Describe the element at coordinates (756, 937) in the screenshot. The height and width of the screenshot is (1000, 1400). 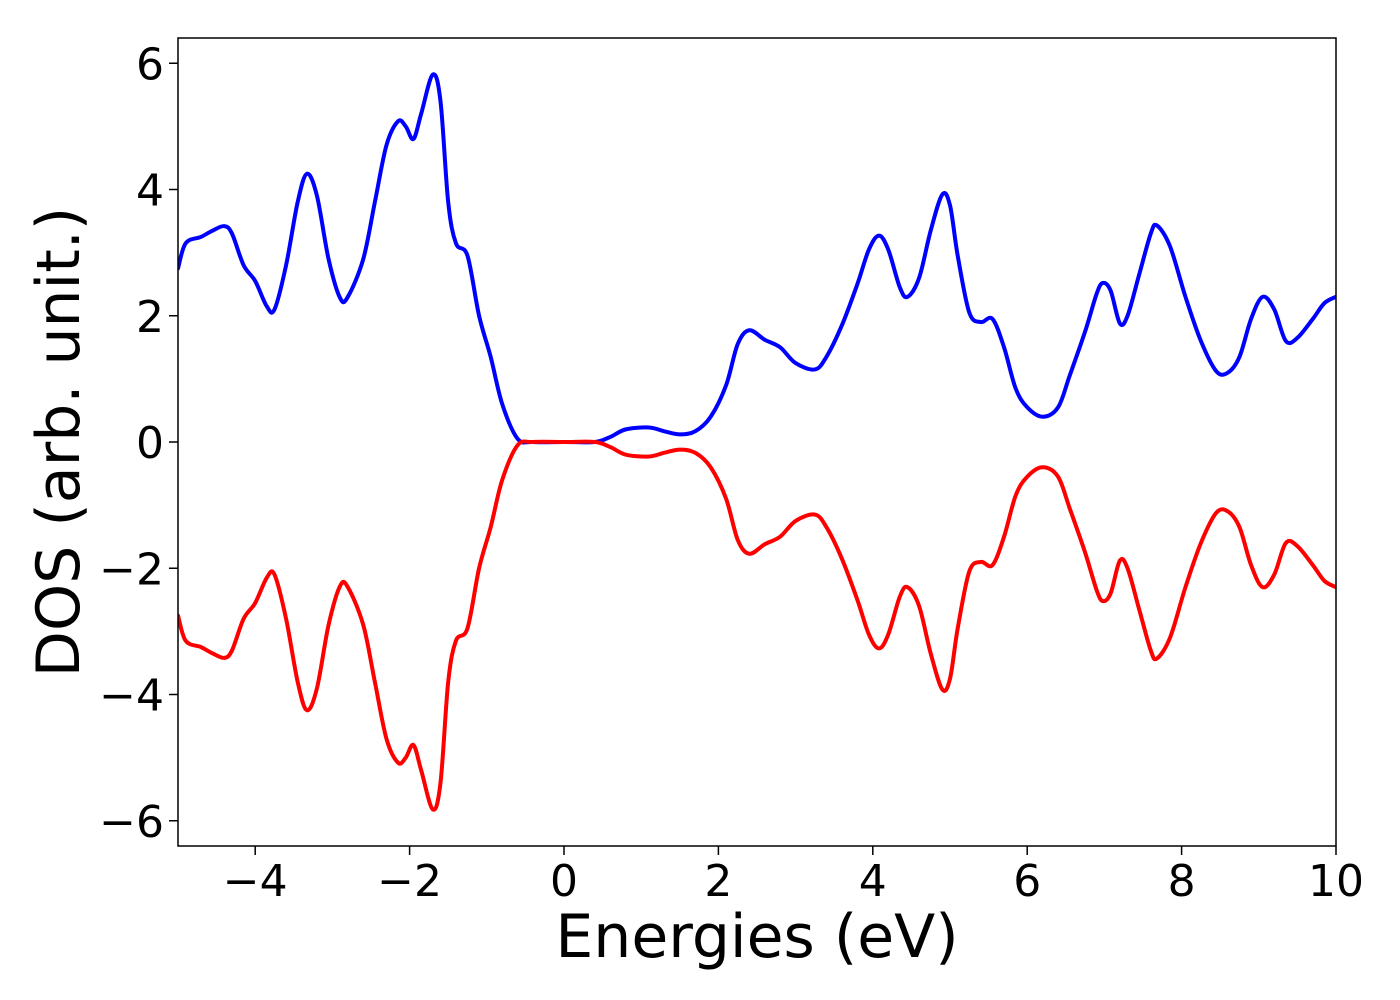
I see `x-axis-label: Energies (eV)` at that location.